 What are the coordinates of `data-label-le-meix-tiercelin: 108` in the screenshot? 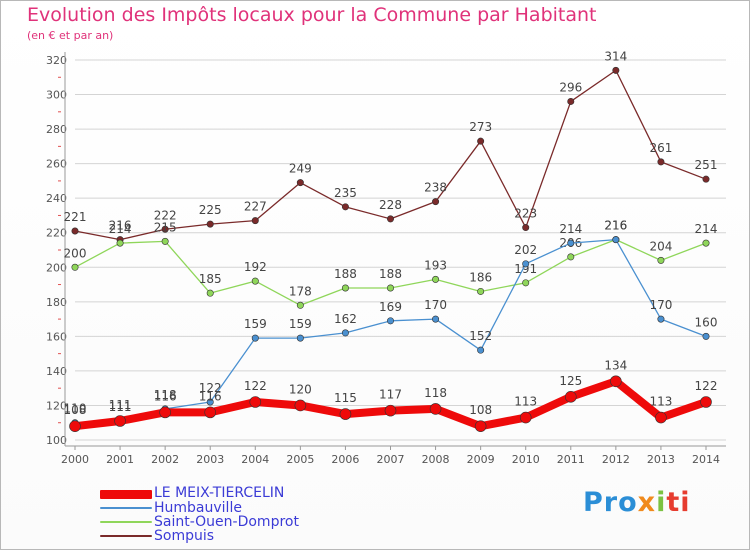 It's located at (75, 410).